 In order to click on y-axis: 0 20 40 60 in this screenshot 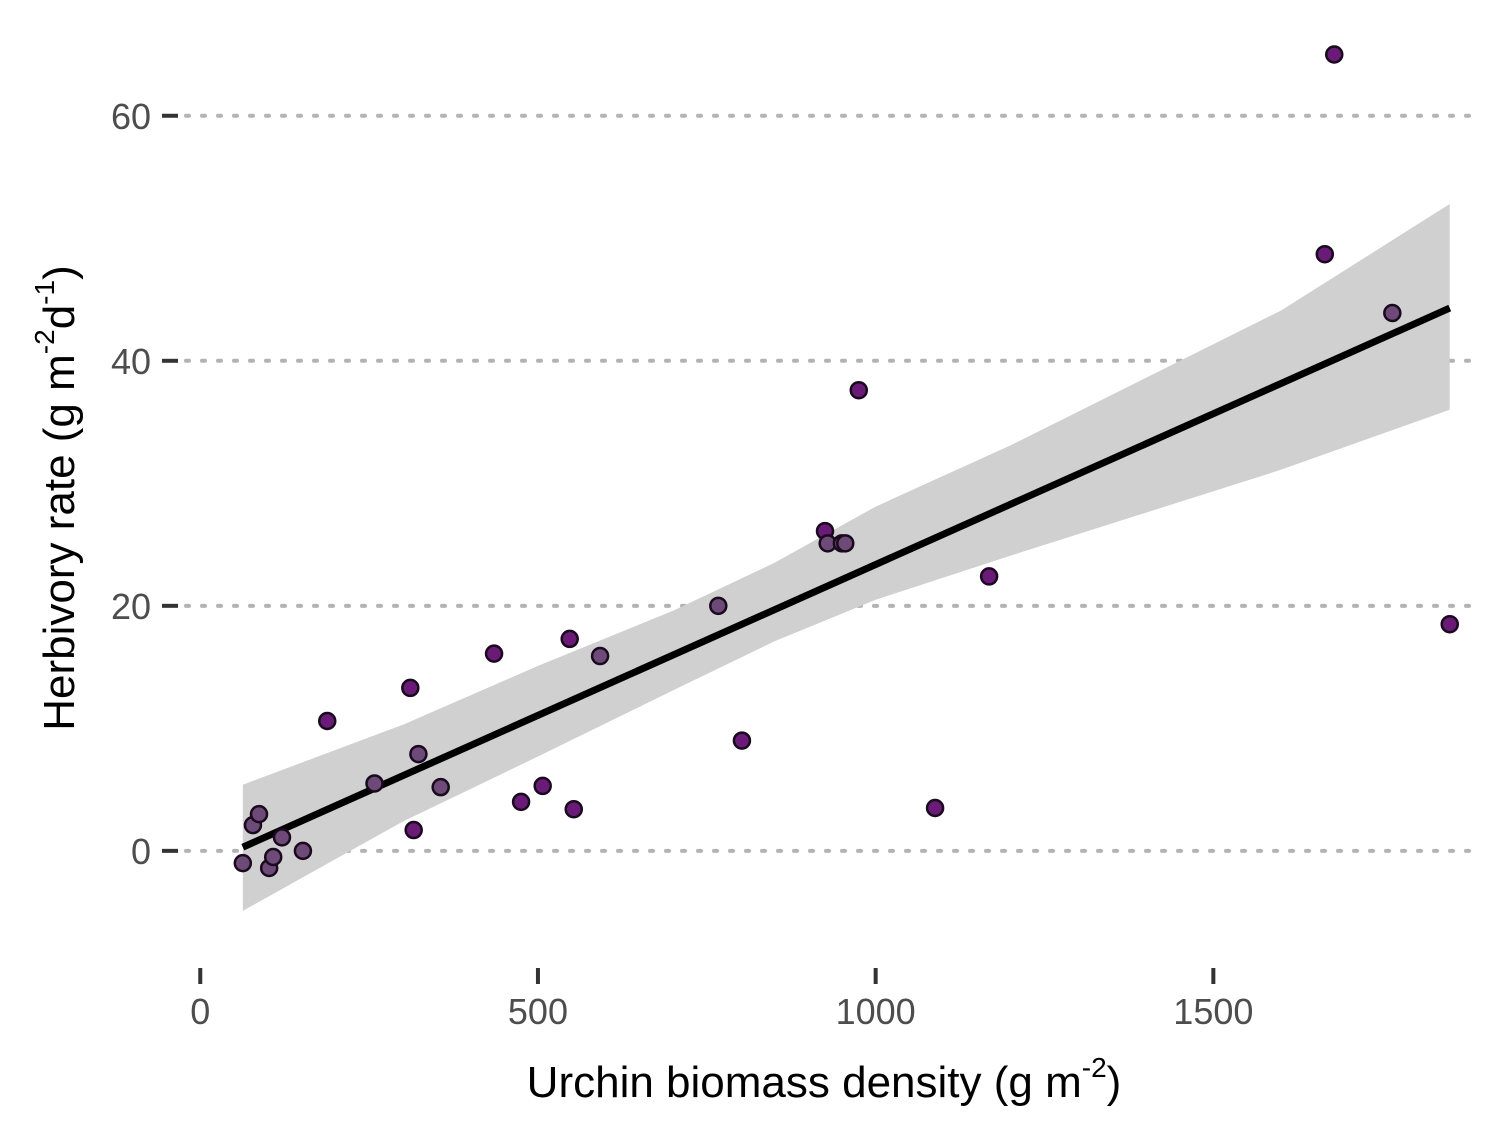, I will do `click(144, 484)`.